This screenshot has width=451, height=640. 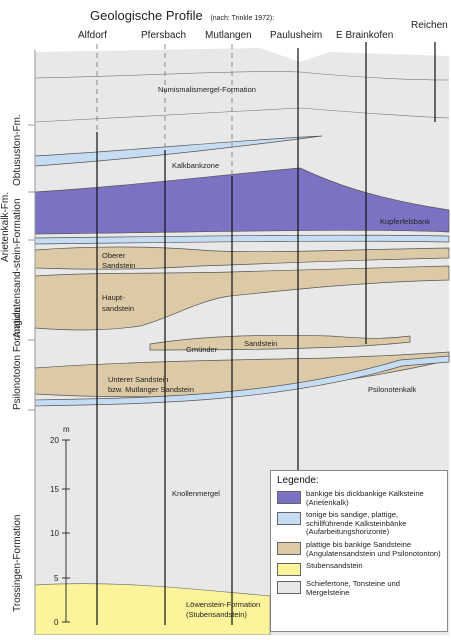 What do you see at coordinates (17, 358) in the screenshot?
I see `formation-psilonotenton: Psilonototon Formation` at bounding box center [17, 358].